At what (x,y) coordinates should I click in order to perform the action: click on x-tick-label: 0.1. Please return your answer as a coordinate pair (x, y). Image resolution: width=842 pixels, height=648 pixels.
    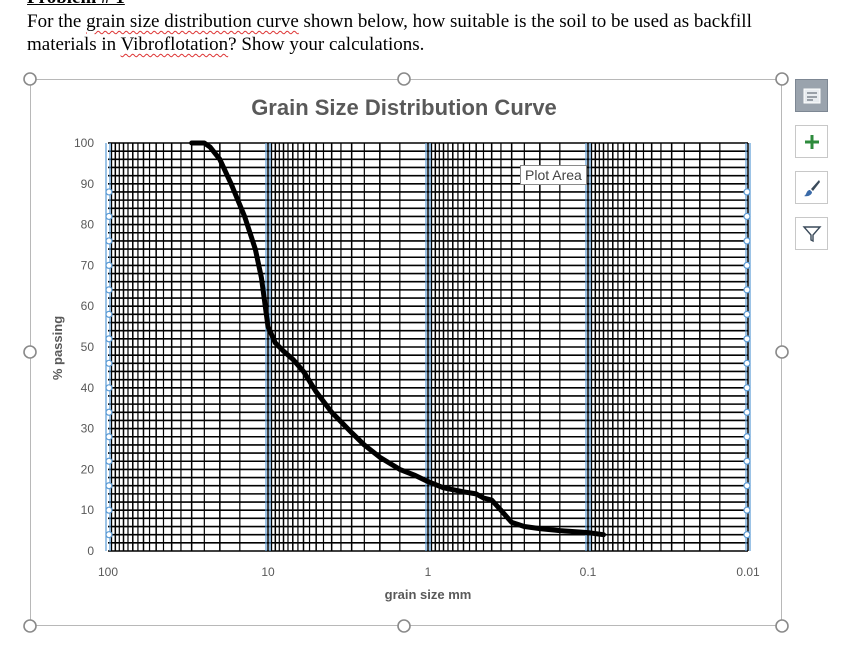
    Looking at the image, I should click on (588, 572).